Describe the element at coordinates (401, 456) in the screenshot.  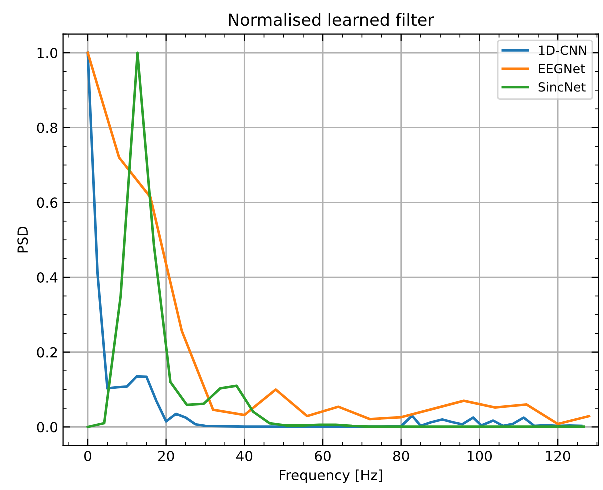
I see `x-tick-label: 80` at that location.